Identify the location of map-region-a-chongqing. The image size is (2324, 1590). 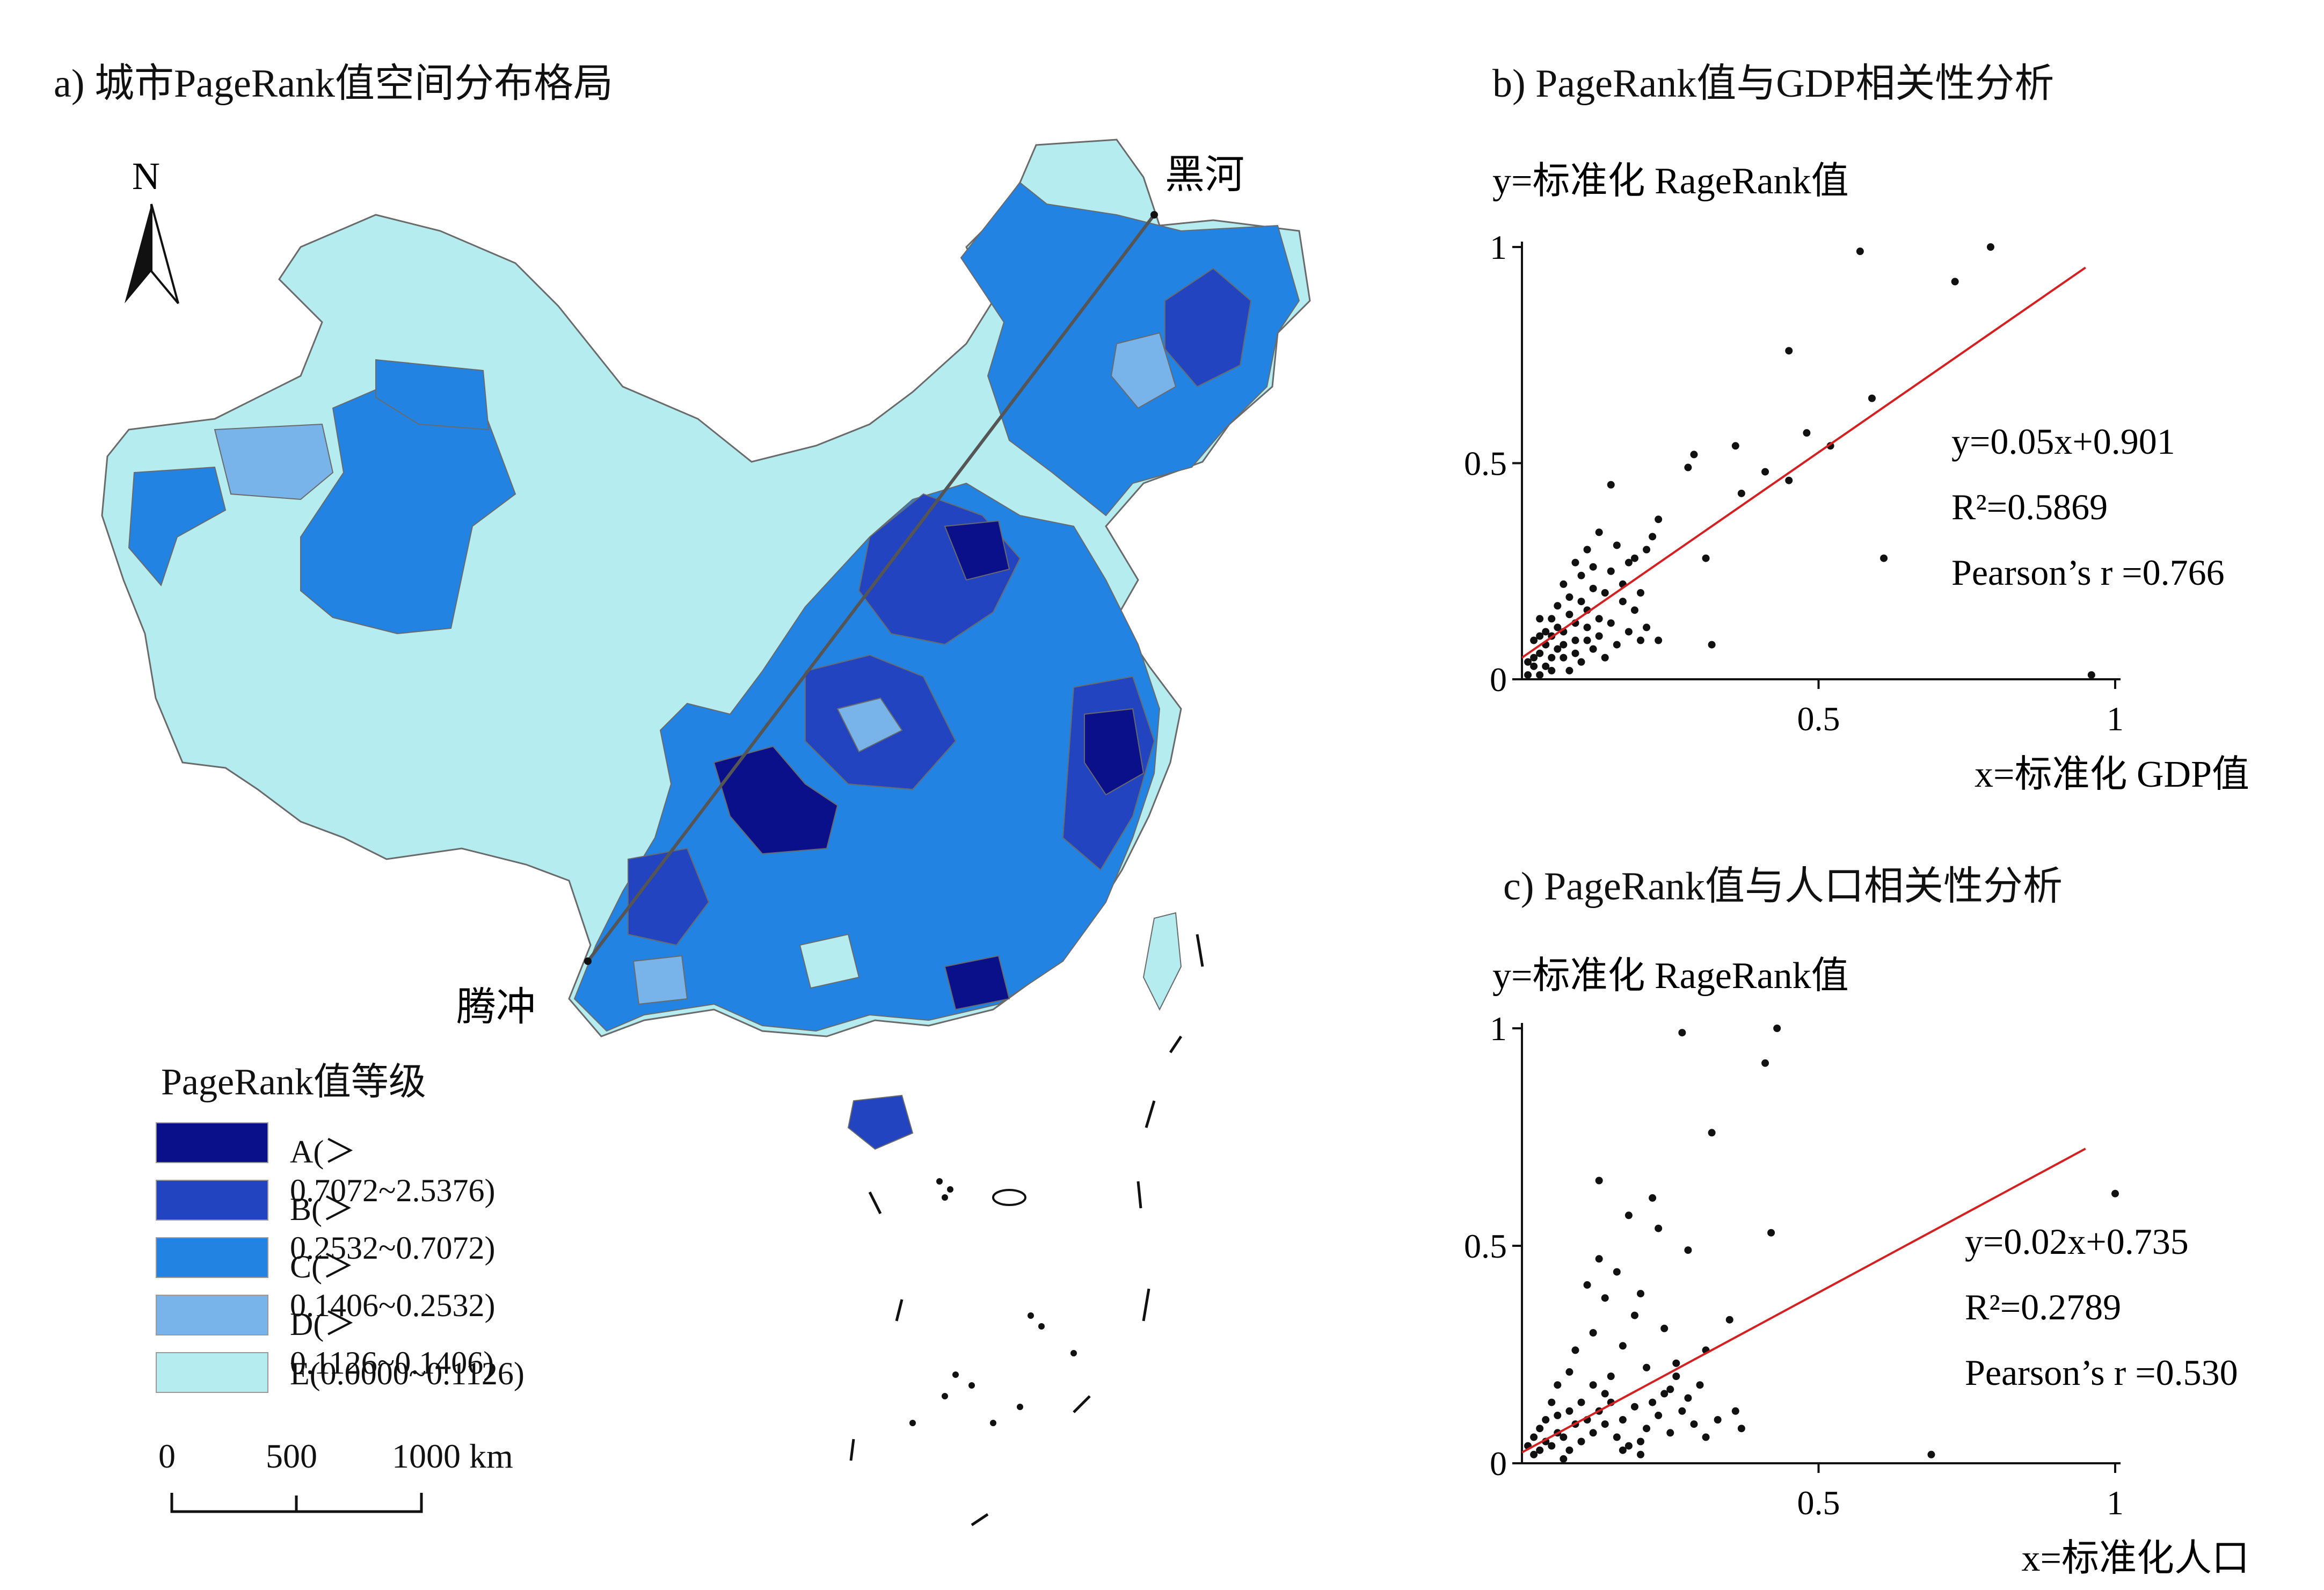
(776, 800).